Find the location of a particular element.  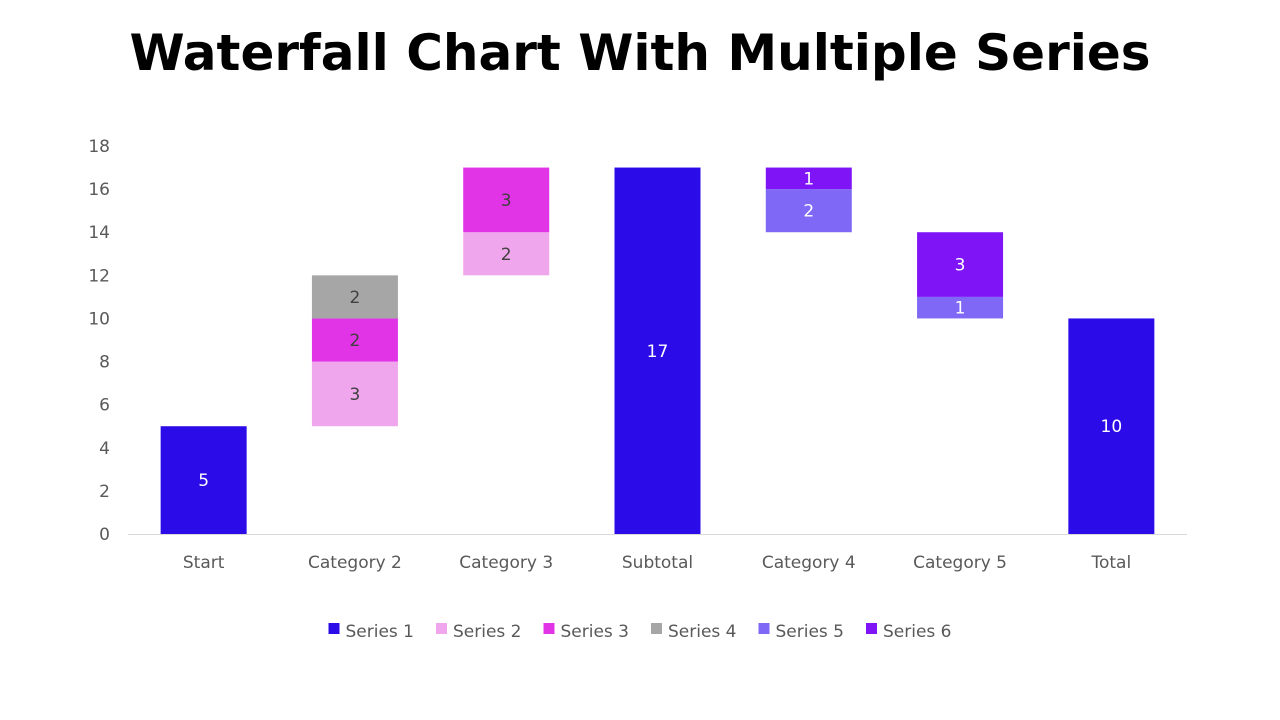

y-tick-label: 12 is located at coordinates (99, 276).